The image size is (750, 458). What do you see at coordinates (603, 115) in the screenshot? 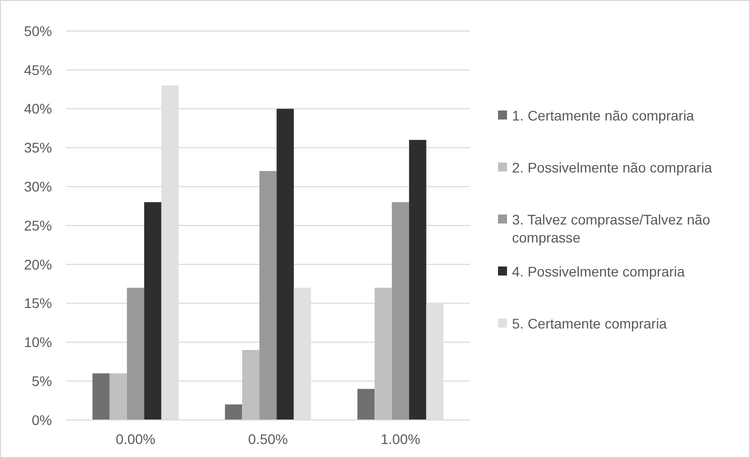
I see `legend-label: 1. Certamente não compraria` at bounding box center [603, 115].